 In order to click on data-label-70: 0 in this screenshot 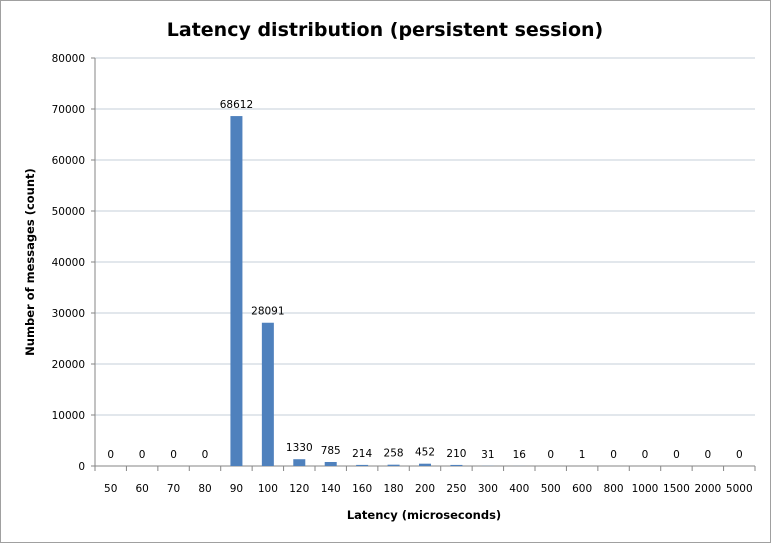, I will do `click(173, 455)`.